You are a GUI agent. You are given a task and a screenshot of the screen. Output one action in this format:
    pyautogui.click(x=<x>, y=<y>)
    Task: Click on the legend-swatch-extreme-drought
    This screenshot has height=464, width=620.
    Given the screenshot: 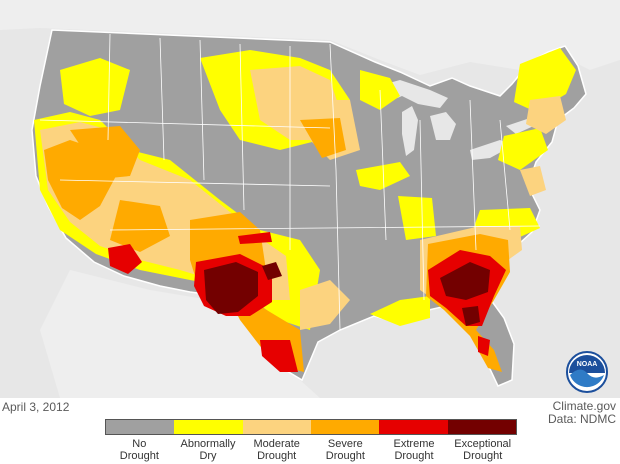 What is the action you would take?
    pyautogui.click(x=413, y=427)
    